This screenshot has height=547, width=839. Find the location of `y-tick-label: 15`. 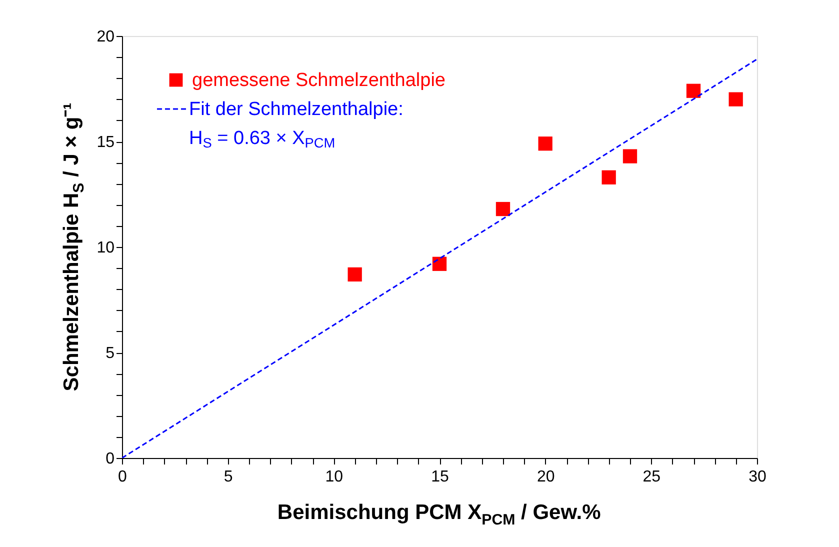

y-tick-label: 15 is located at coordinates (105, 142).